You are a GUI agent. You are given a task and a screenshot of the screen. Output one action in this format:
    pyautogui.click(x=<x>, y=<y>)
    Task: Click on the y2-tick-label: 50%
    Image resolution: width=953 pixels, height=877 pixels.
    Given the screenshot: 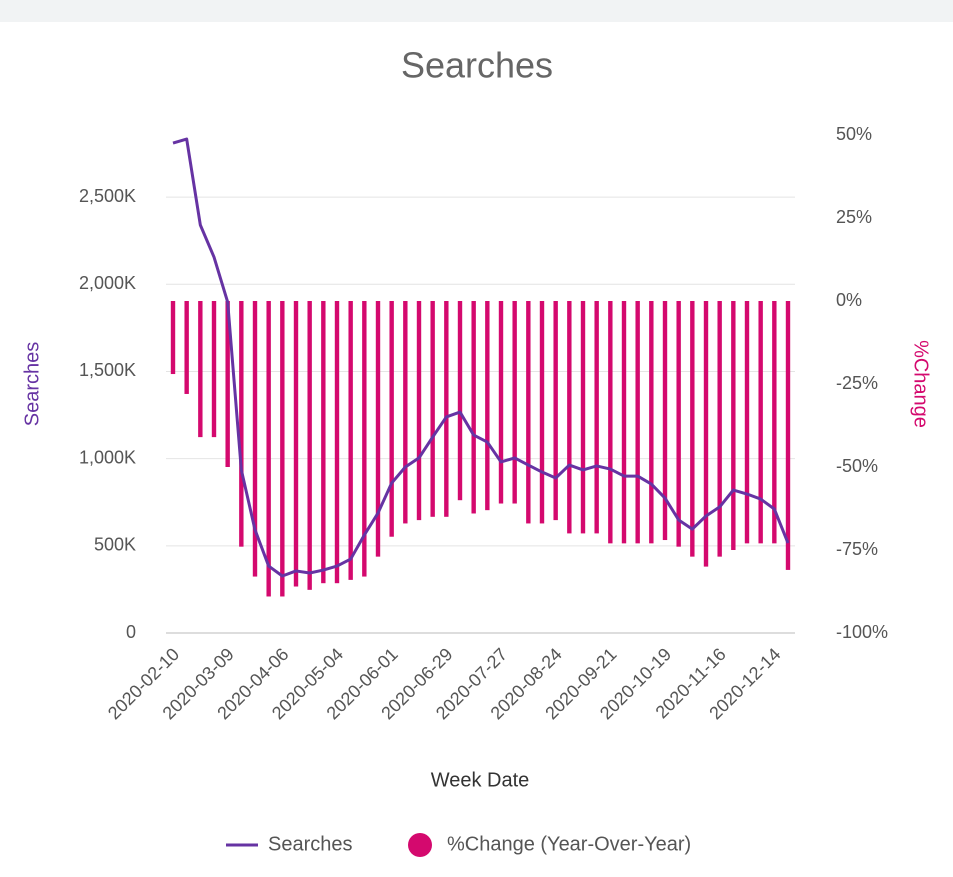 What is the action you would take?
    pyautogui.click(x=854, y=134)
    